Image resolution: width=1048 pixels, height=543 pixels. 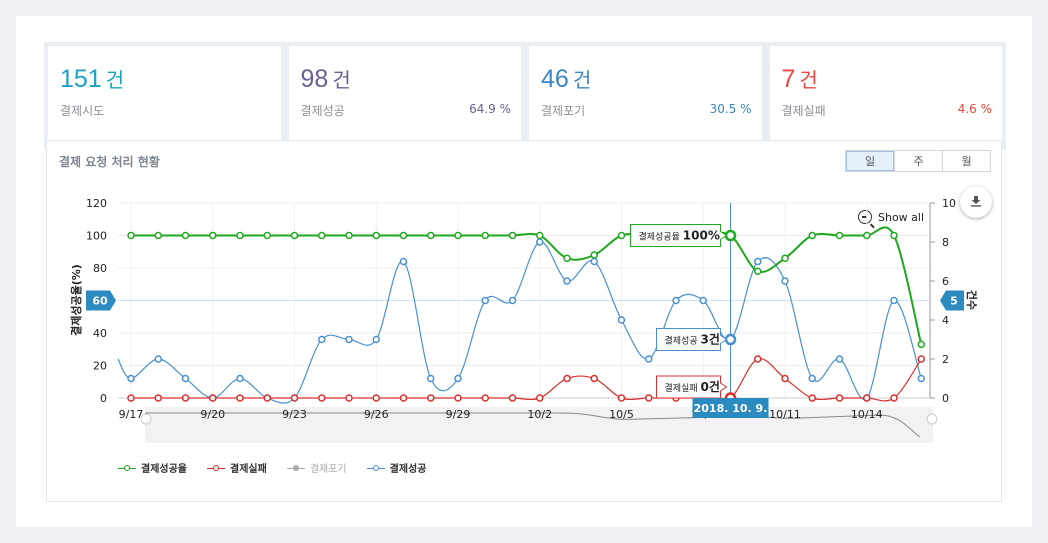 I want to click on download-icon, so click(x=976, y=202).